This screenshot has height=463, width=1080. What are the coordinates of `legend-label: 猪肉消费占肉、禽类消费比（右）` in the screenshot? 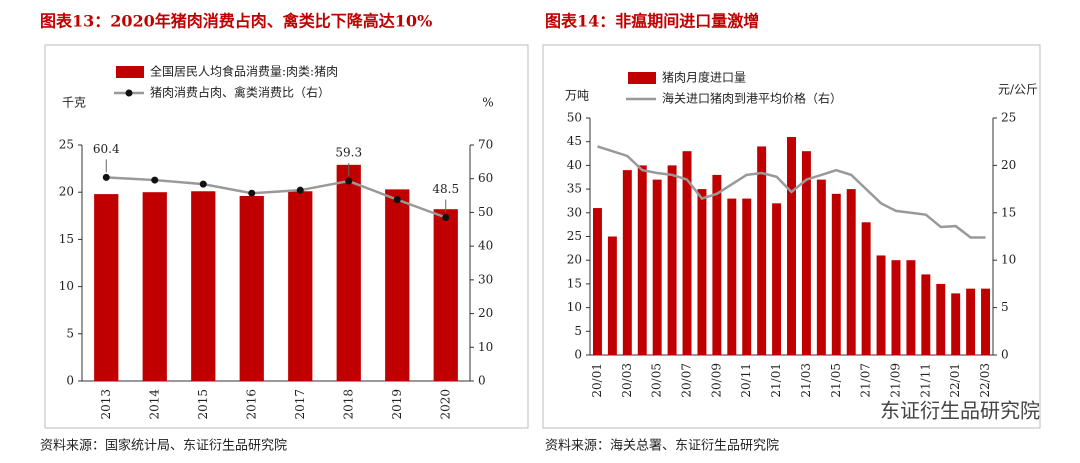 It's located at (240, 92).